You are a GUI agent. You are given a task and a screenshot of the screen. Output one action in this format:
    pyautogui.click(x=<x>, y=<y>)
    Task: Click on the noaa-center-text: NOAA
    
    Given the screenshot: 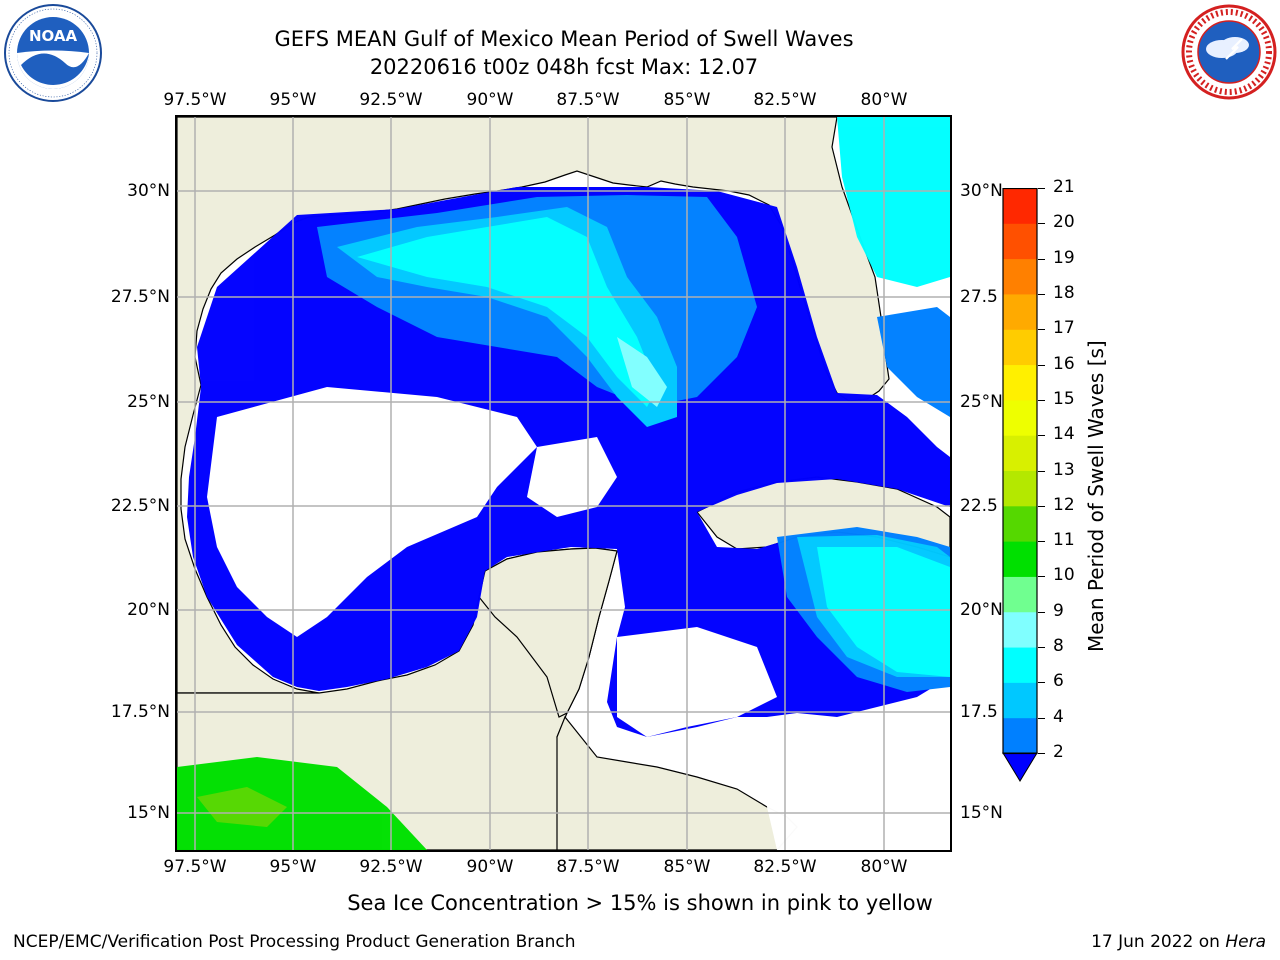 What is the action you would take?
    pyautogui.click(x=53, y=36)
    